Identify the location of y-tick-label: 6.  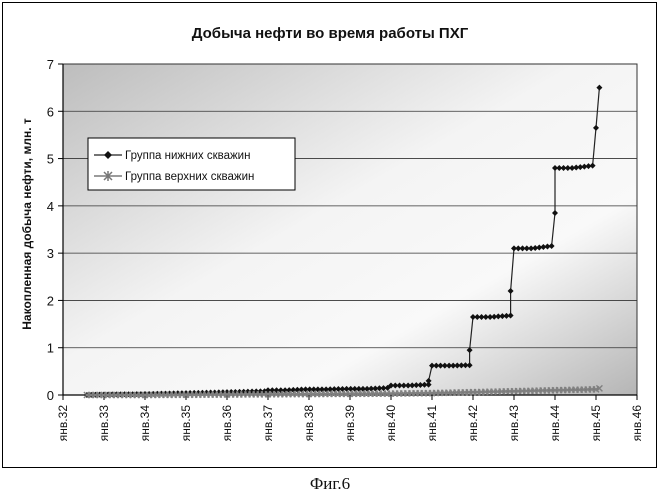
(50, 111).